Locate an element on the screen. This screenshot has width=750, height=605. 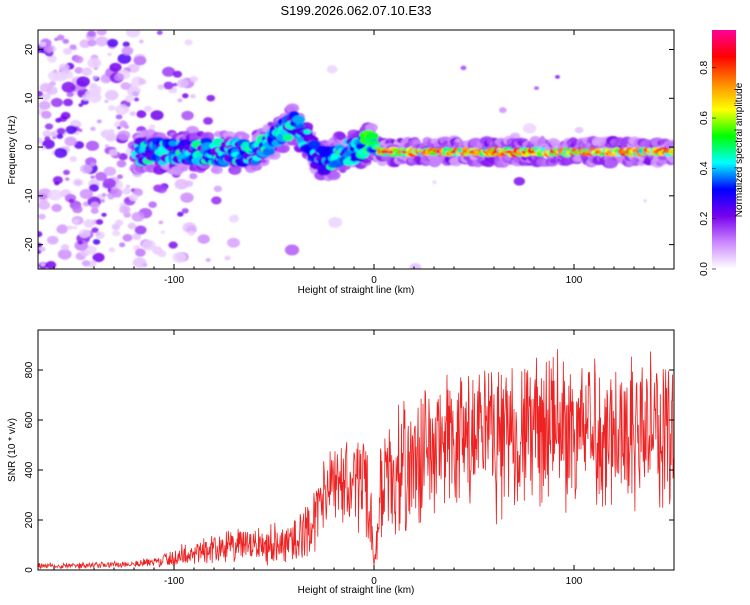
spectrogram-y-tick-label: 20 is located at coordinates (29, 50).